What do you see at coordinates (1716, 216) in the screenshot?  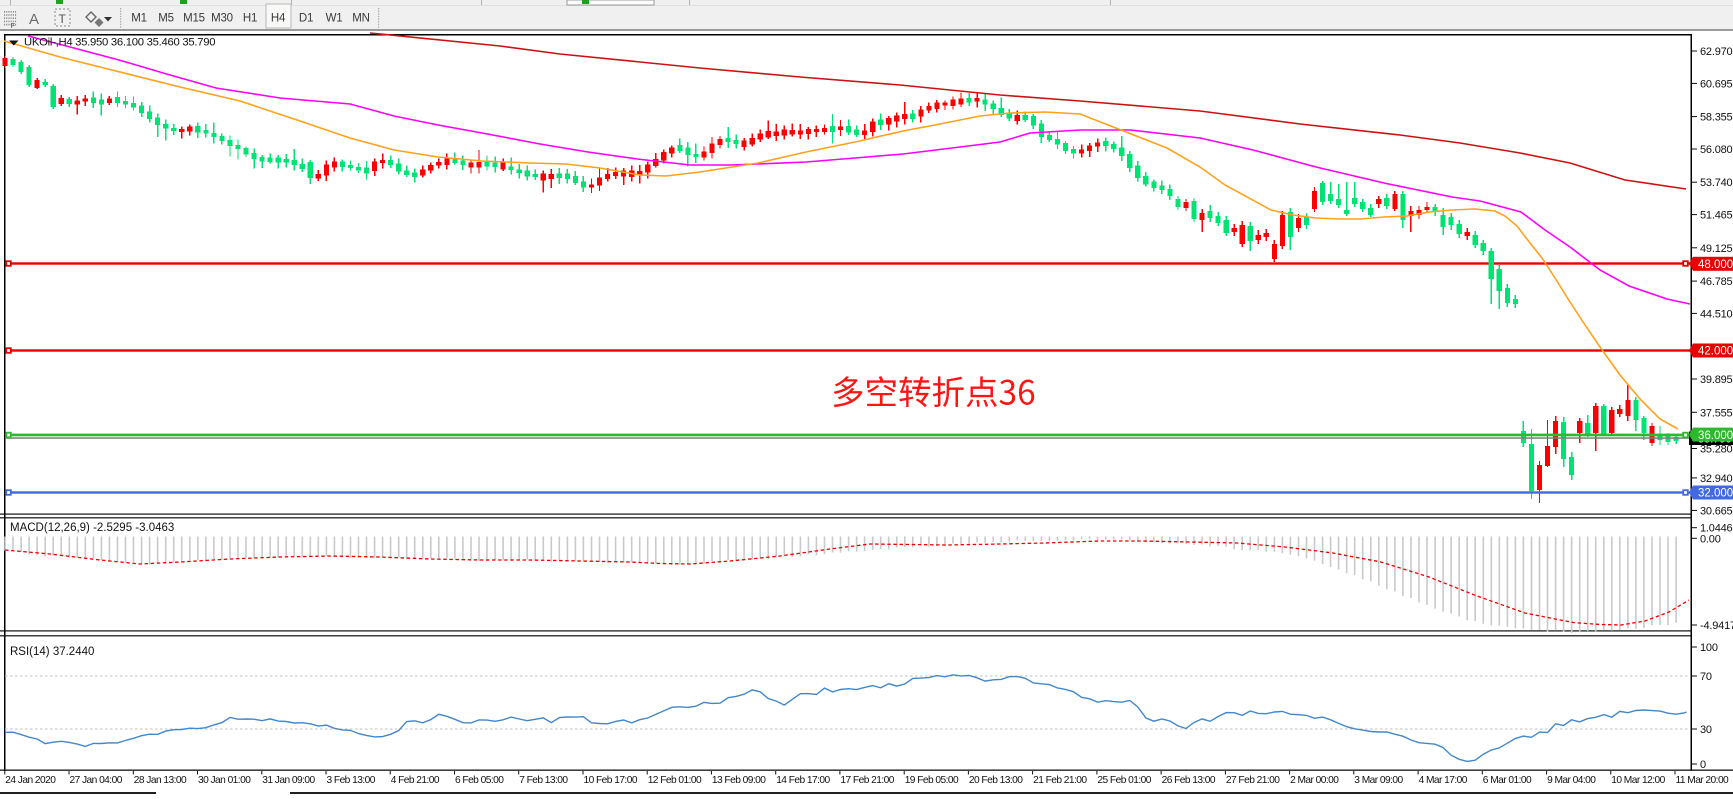 I see `svg-text: 51.465` at bounding box center [1716, 216].